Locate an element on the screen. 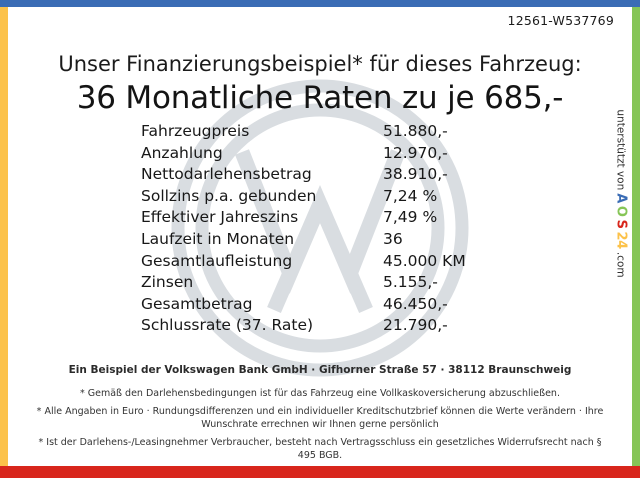  row-value: 38.910,- is located at coordinates (415, 174).